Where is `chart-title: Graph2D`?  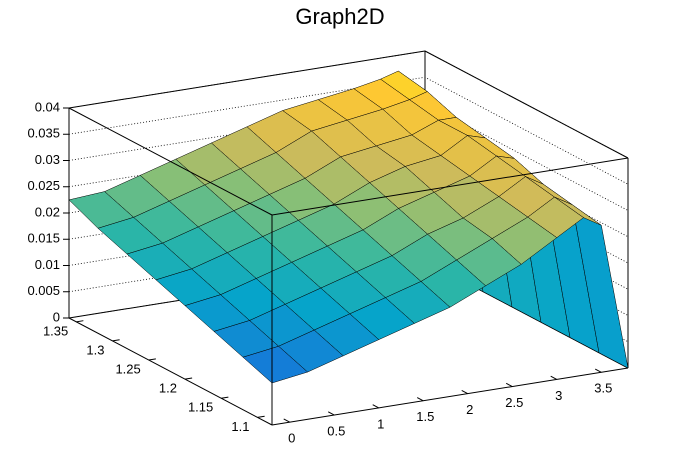
chart-title: Graph2D is located at coordinates (339, 16).